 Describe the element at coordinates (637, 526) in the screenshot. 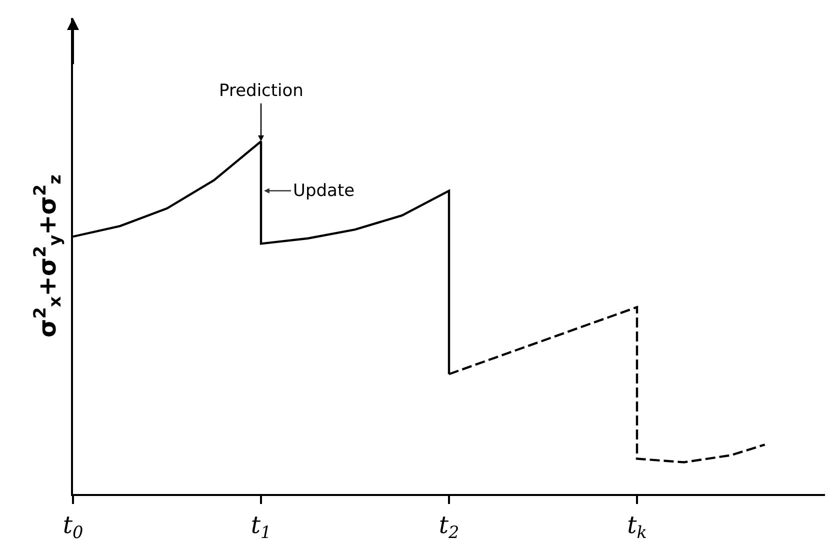

I see `x-tick-label: t$_{k}$` at that location.